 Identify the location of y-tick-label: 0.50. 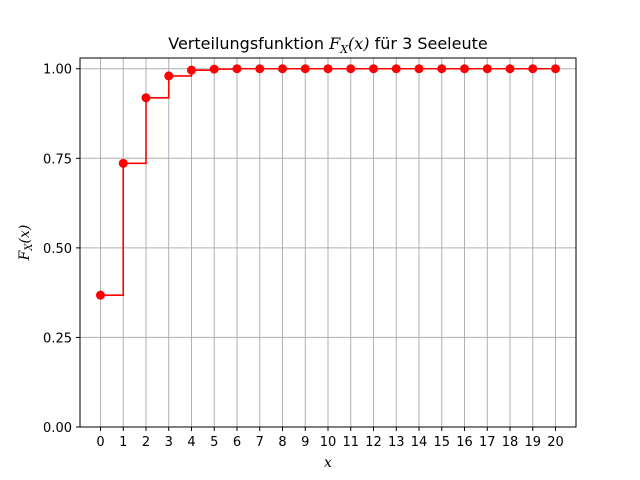
(57, 249).